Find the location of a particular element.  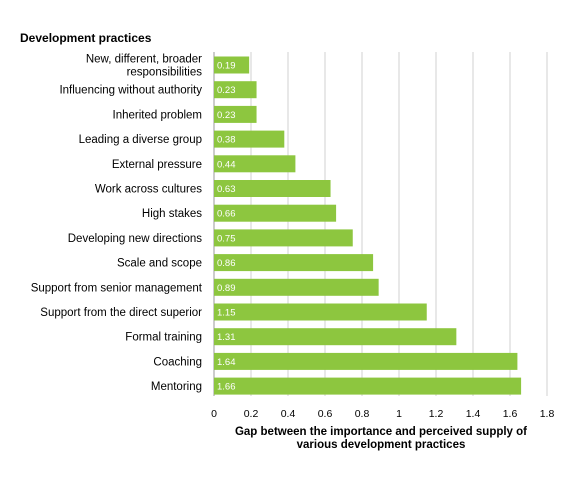

x-tick-label: 1.4 is located at coordinates (473, 414).